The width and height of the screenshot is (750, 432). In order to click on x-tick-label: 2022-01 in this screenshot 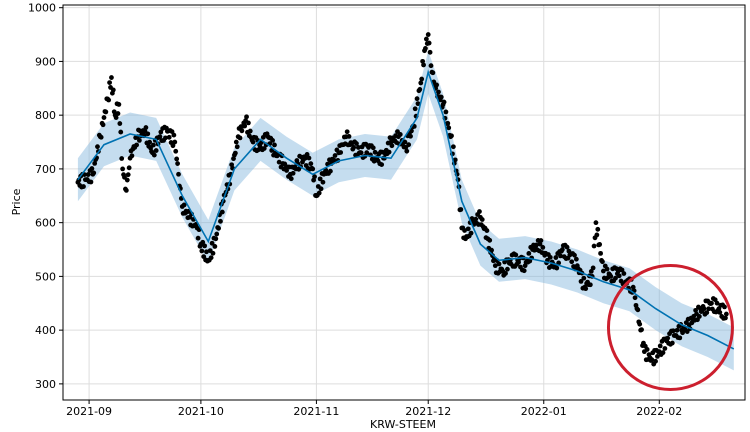, I will do `click(544, 411)`.